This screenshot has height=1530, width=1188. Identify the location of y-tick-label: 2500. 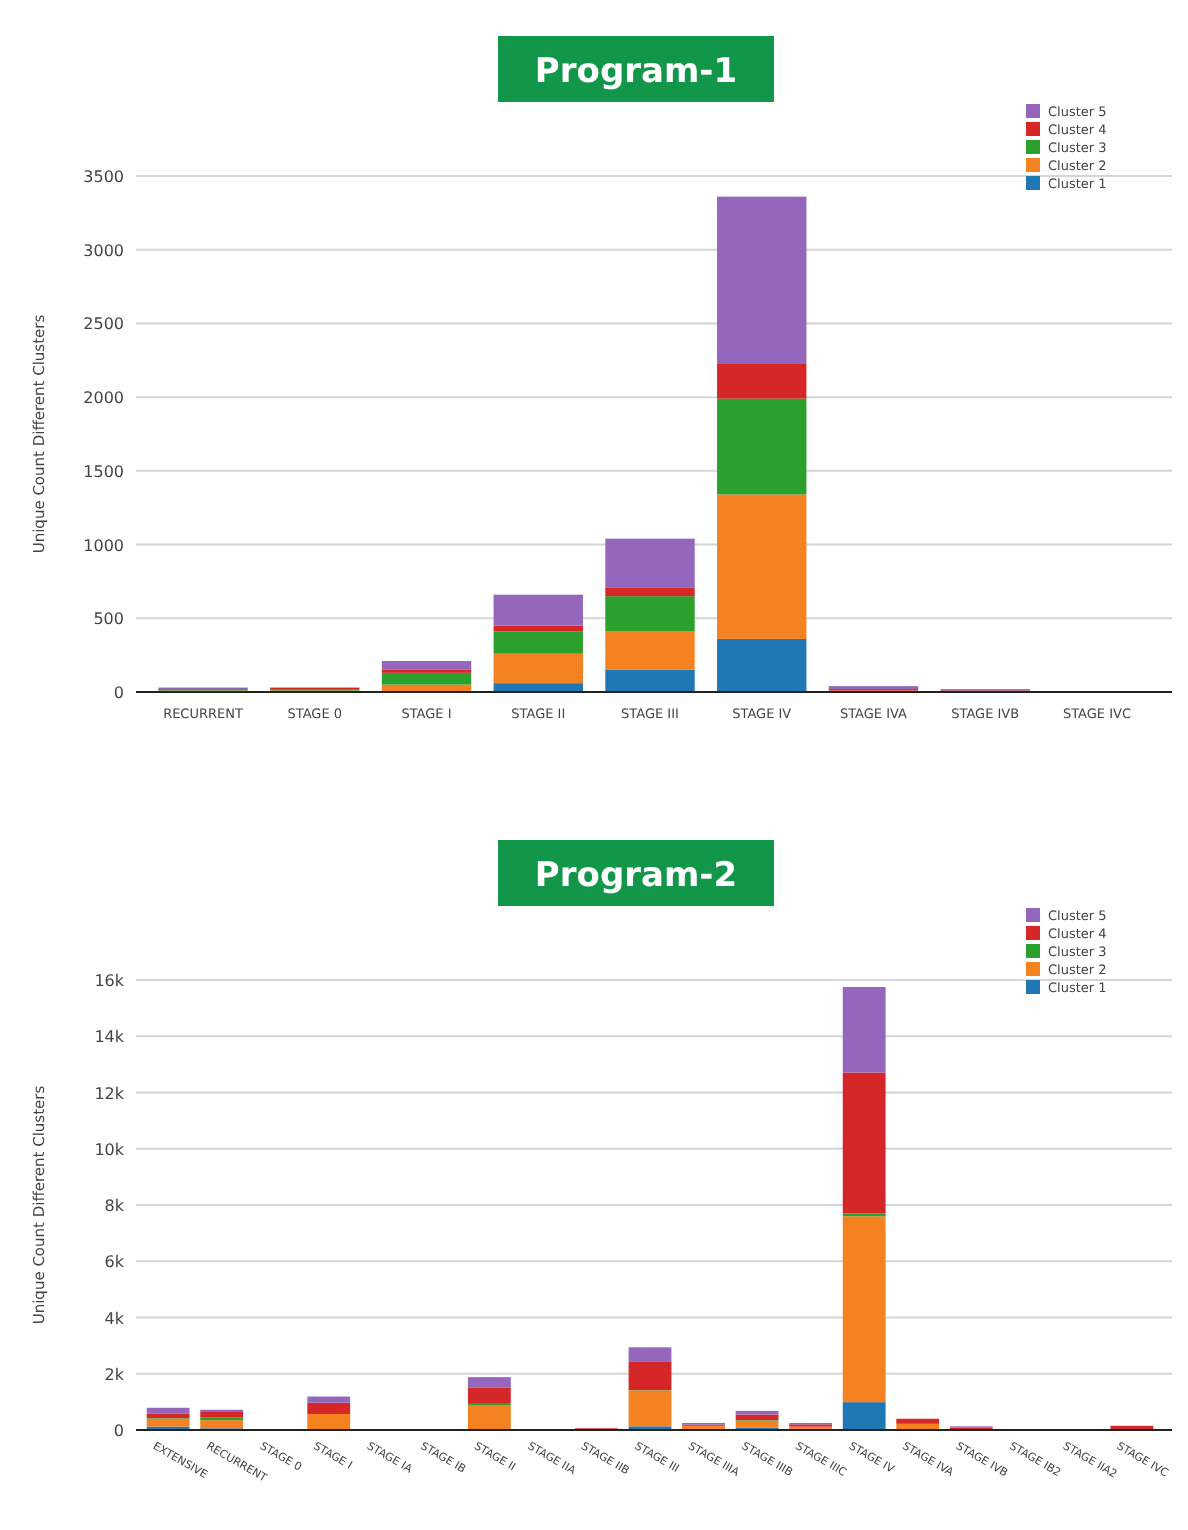
(103, 324).